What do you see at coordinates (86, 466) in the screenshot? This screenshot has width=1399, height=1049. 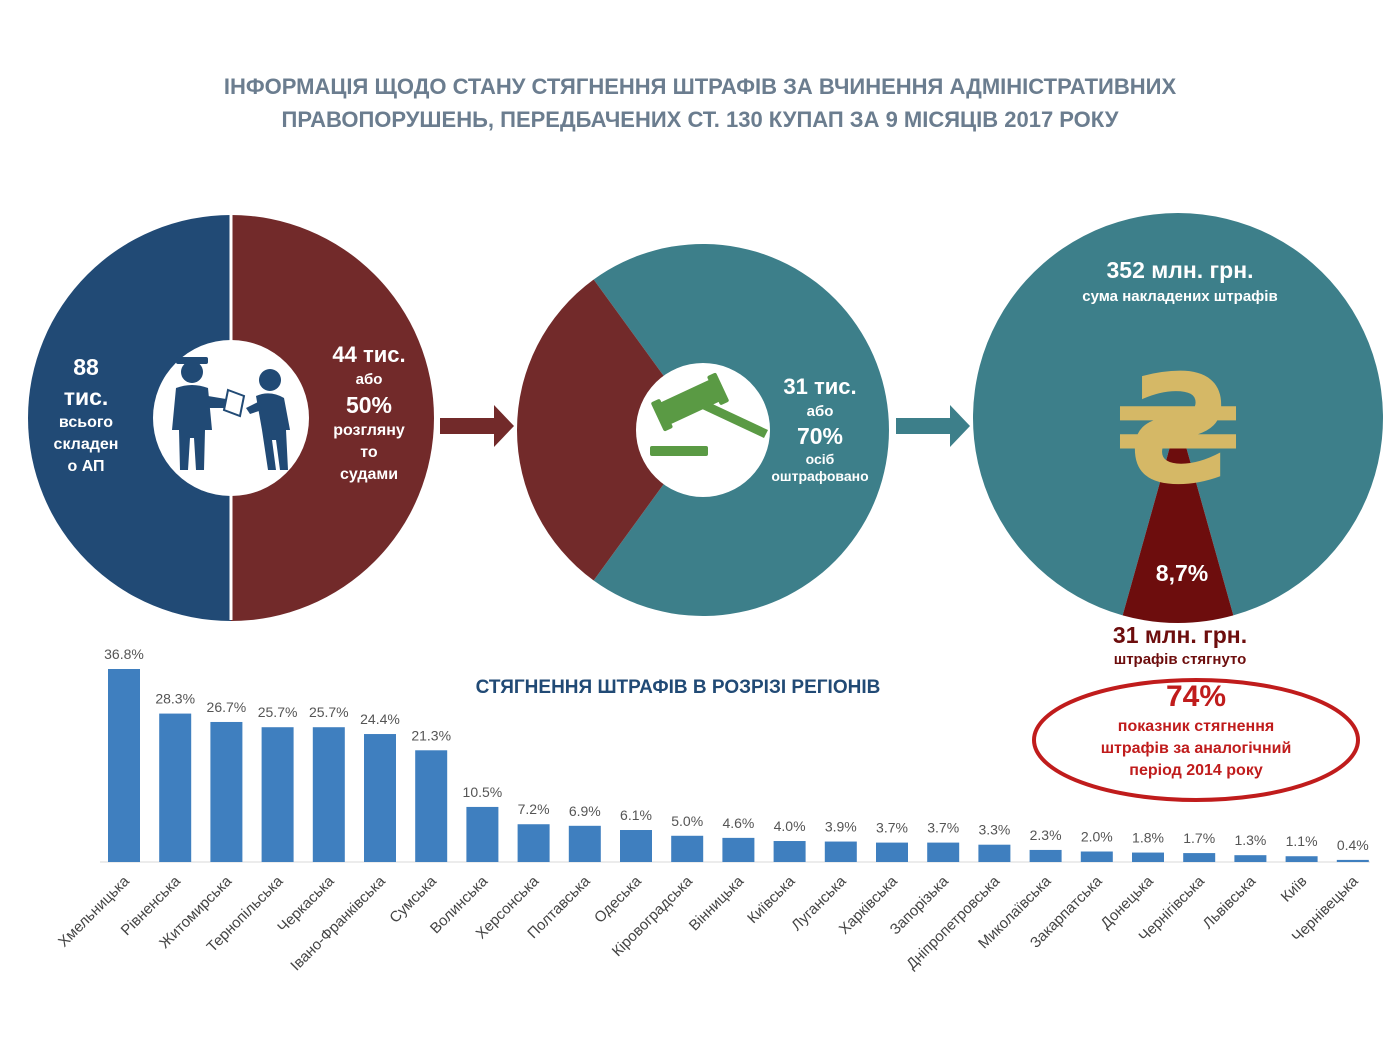 I see `pie1-left-text-3: о АП` at bounding box center [86, 466].